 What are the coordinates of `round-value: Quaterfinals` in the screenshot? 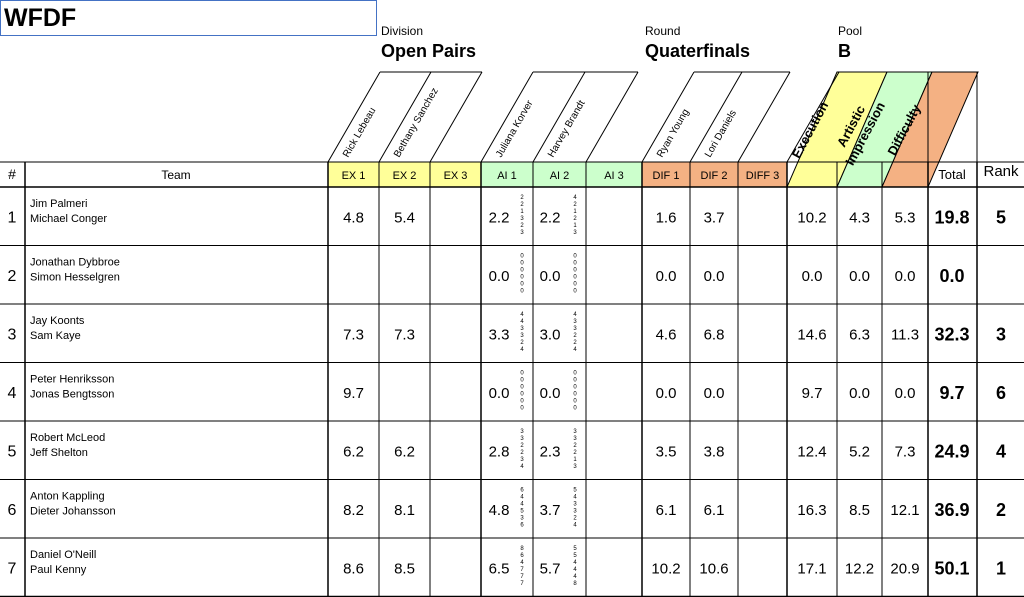 It's located at (698, 51).